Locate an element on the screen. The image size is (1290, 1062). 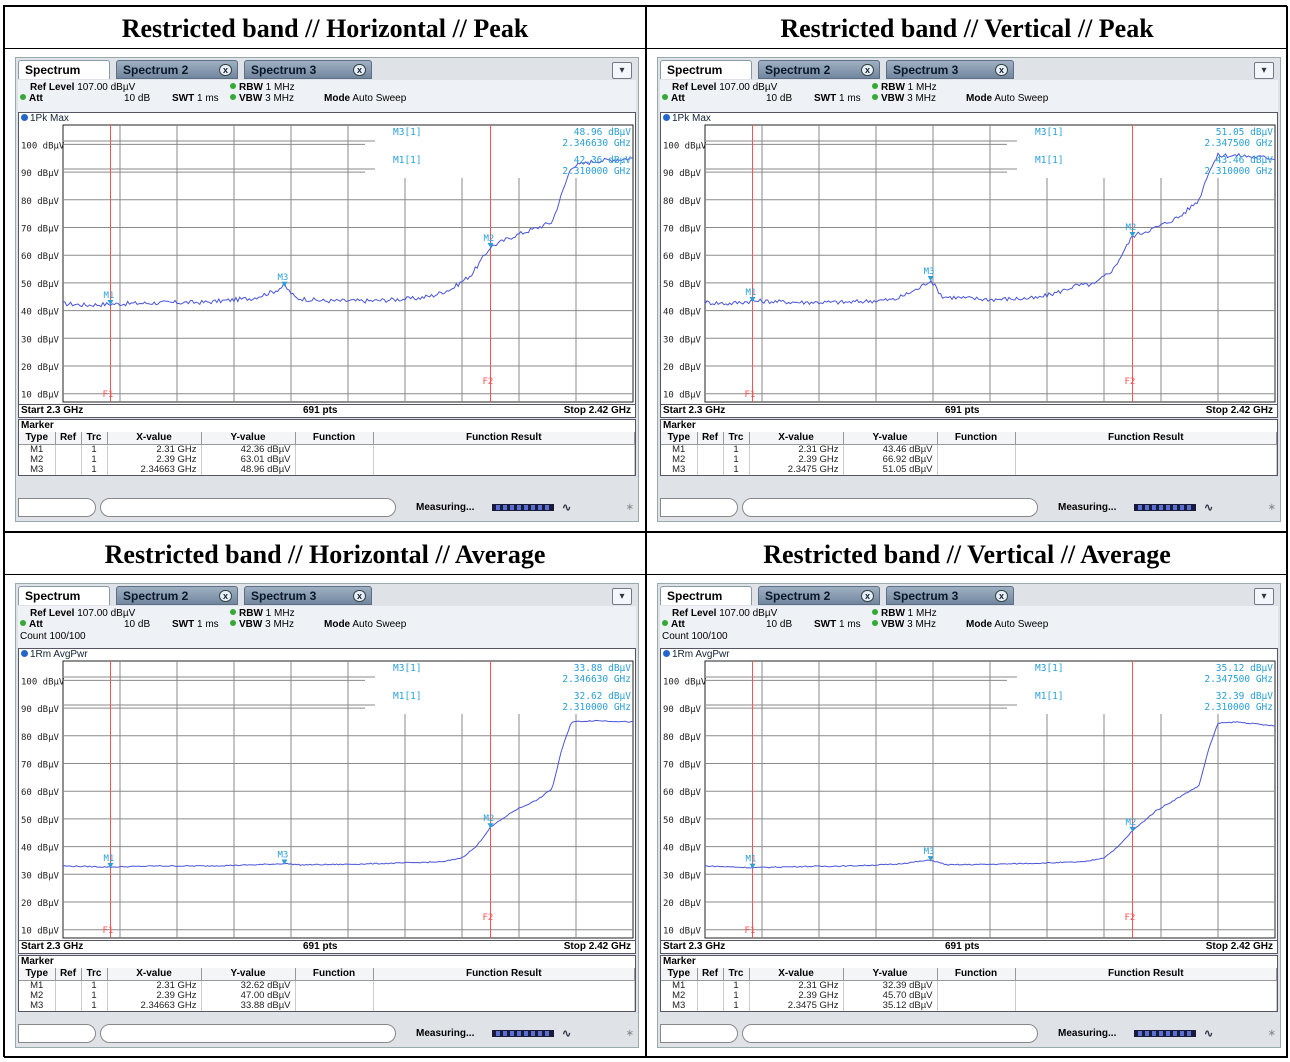
trace-line is located at coordinates (990, 795).